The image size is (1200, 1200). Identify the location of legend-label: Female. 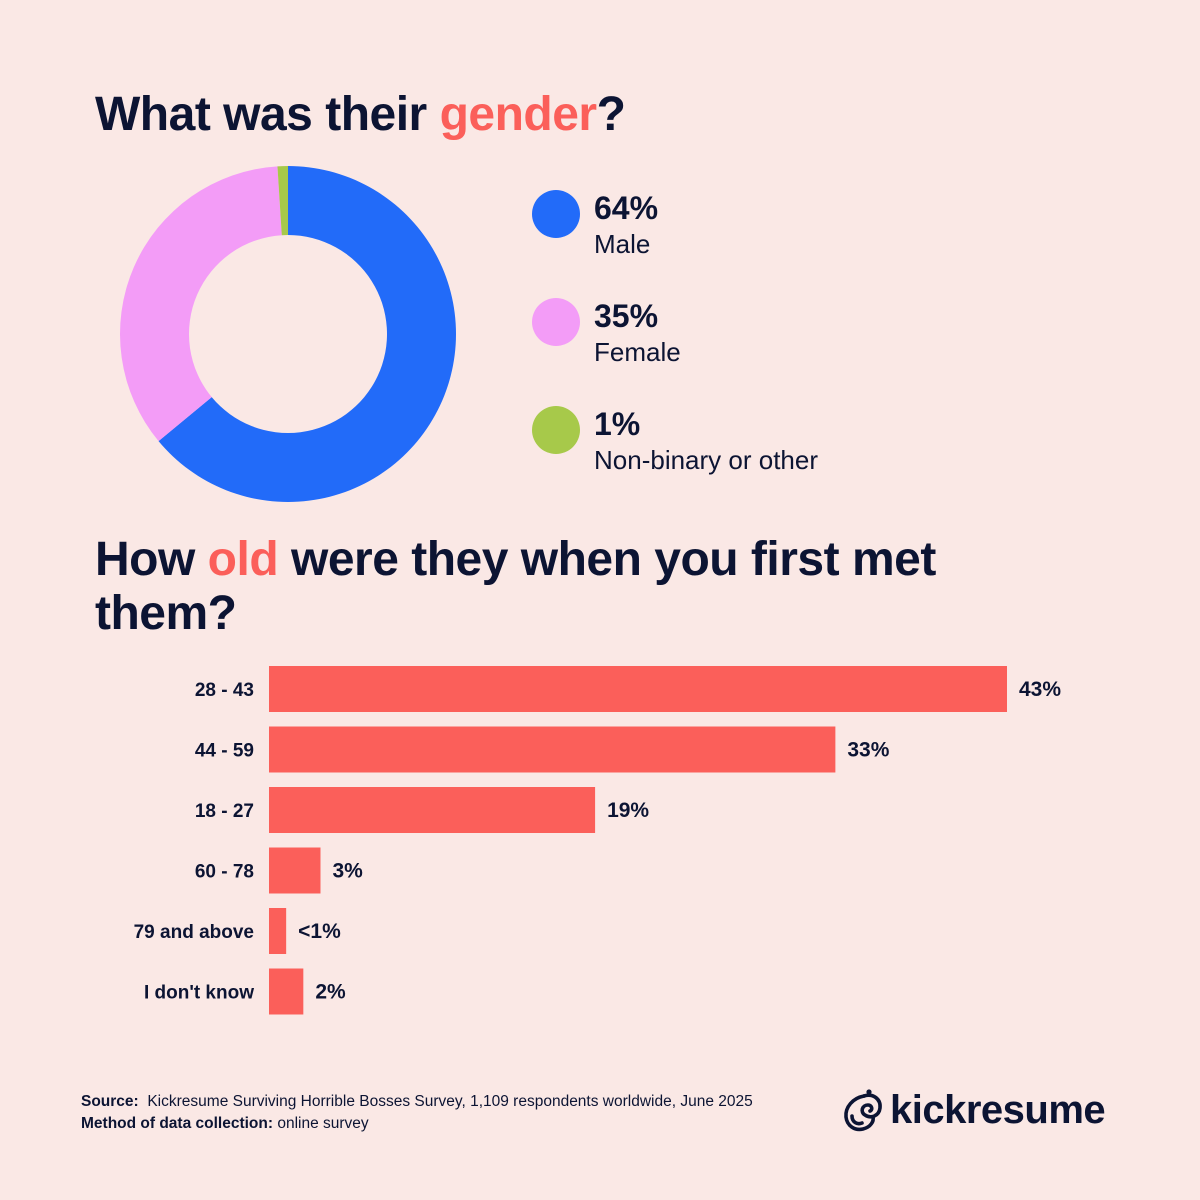
(637, 352).